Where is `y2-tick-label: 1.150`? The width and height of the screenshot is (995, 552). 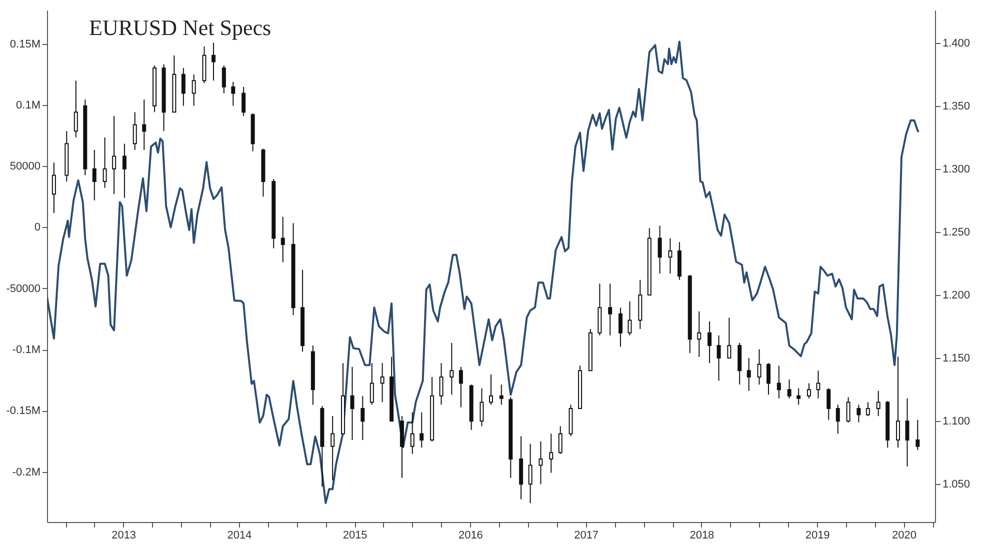
y2-tick-label: 1.150 is located at coordinates (956, 358).